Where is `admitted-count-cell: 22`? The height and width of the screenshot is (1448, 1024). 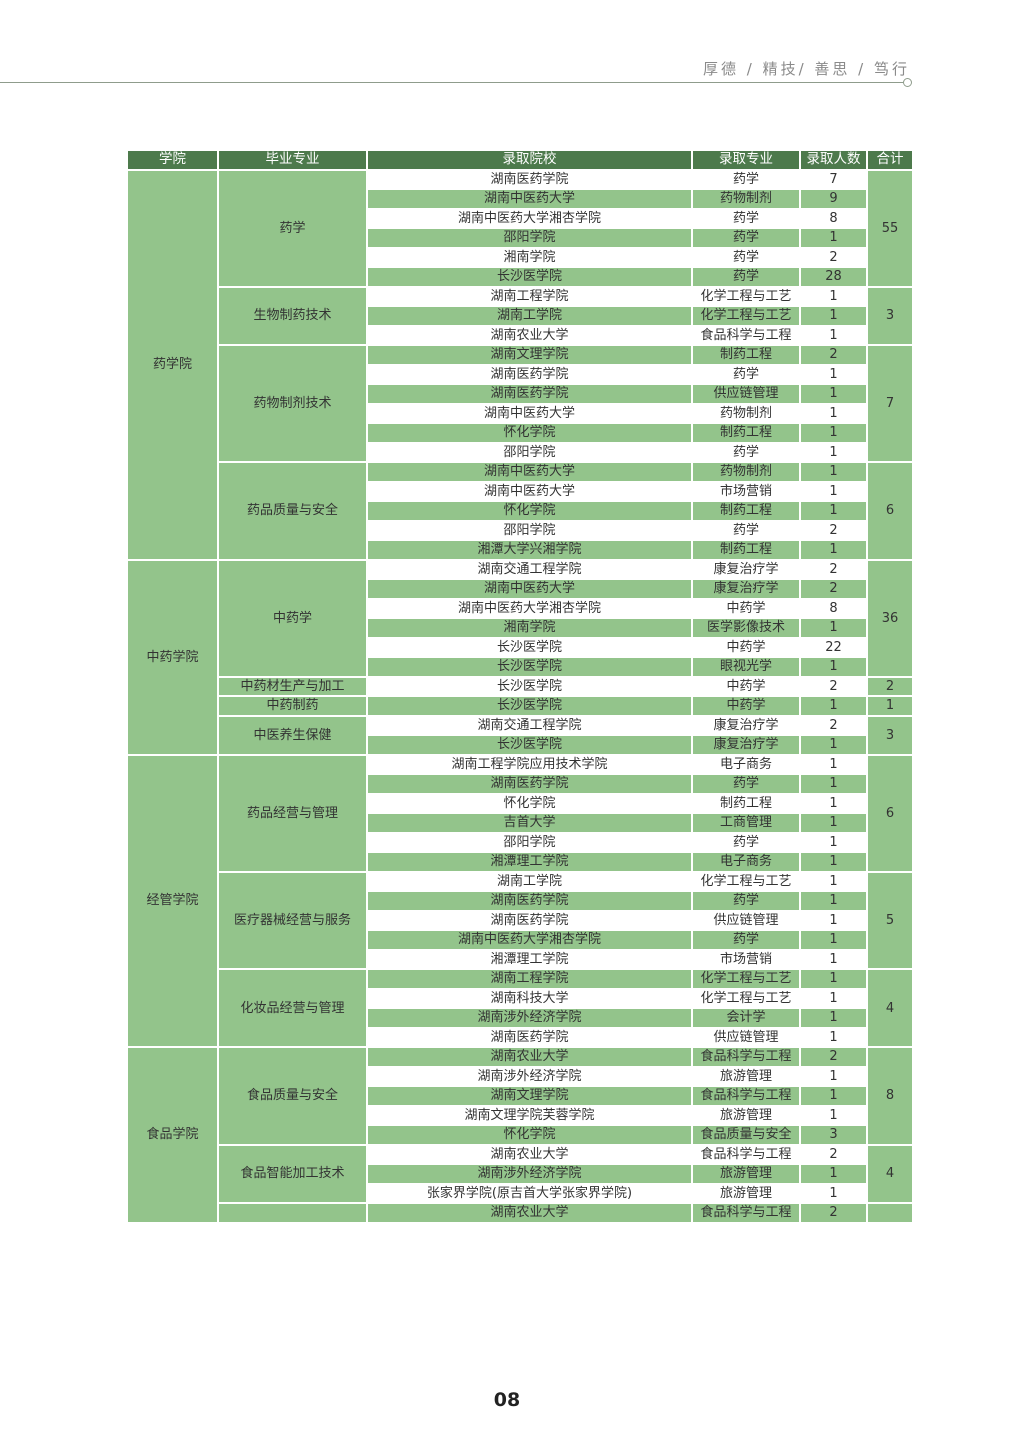
admitted-count-cell: 22 is located at coordinates (833, 647).